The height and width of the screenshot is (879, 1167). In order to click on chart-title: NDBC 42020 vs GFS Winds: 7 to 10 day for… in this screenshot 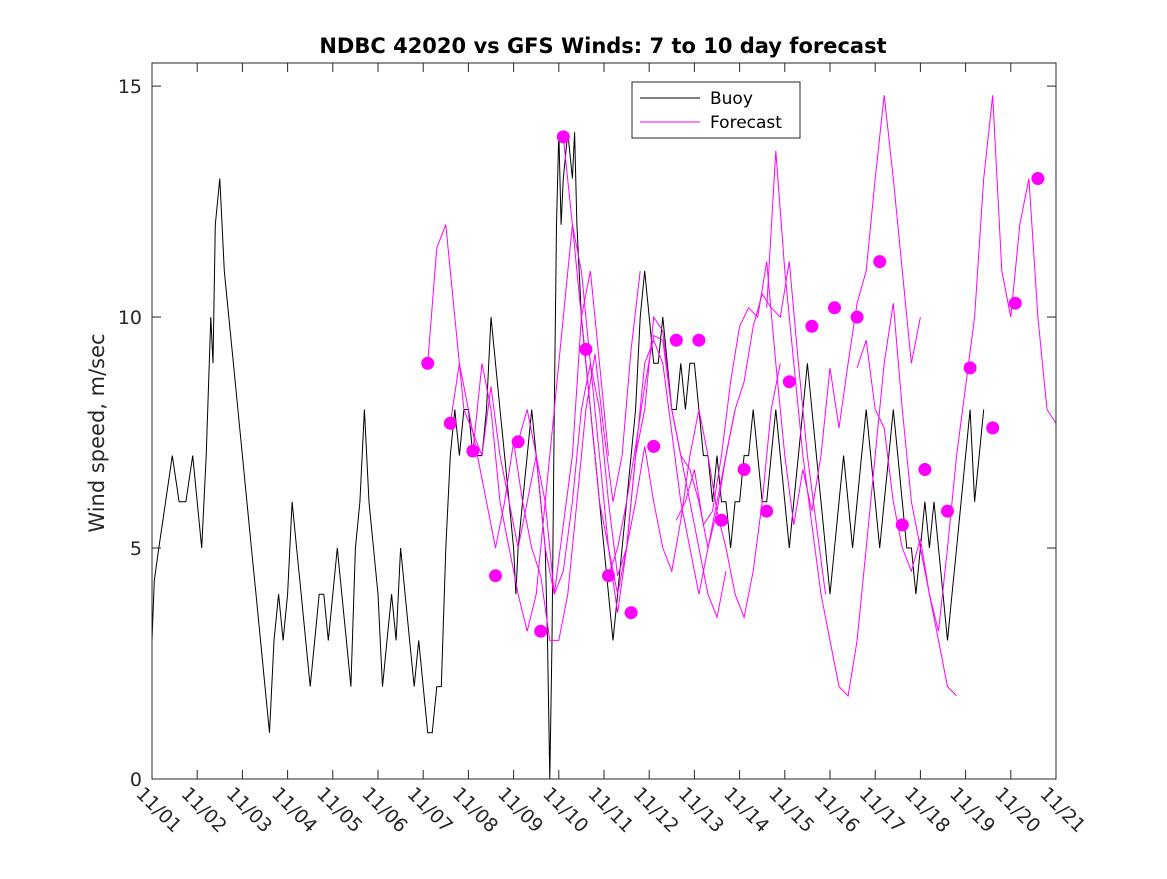, I will do `click(602, 46)`.